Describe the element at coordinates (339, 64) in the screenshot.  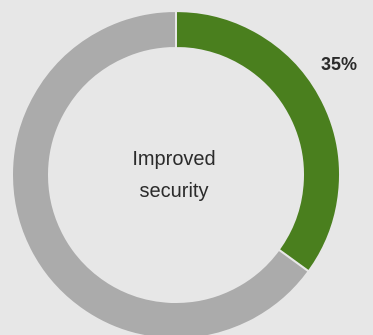
I see `highlight-slice-percent-label: 35%` at that location.